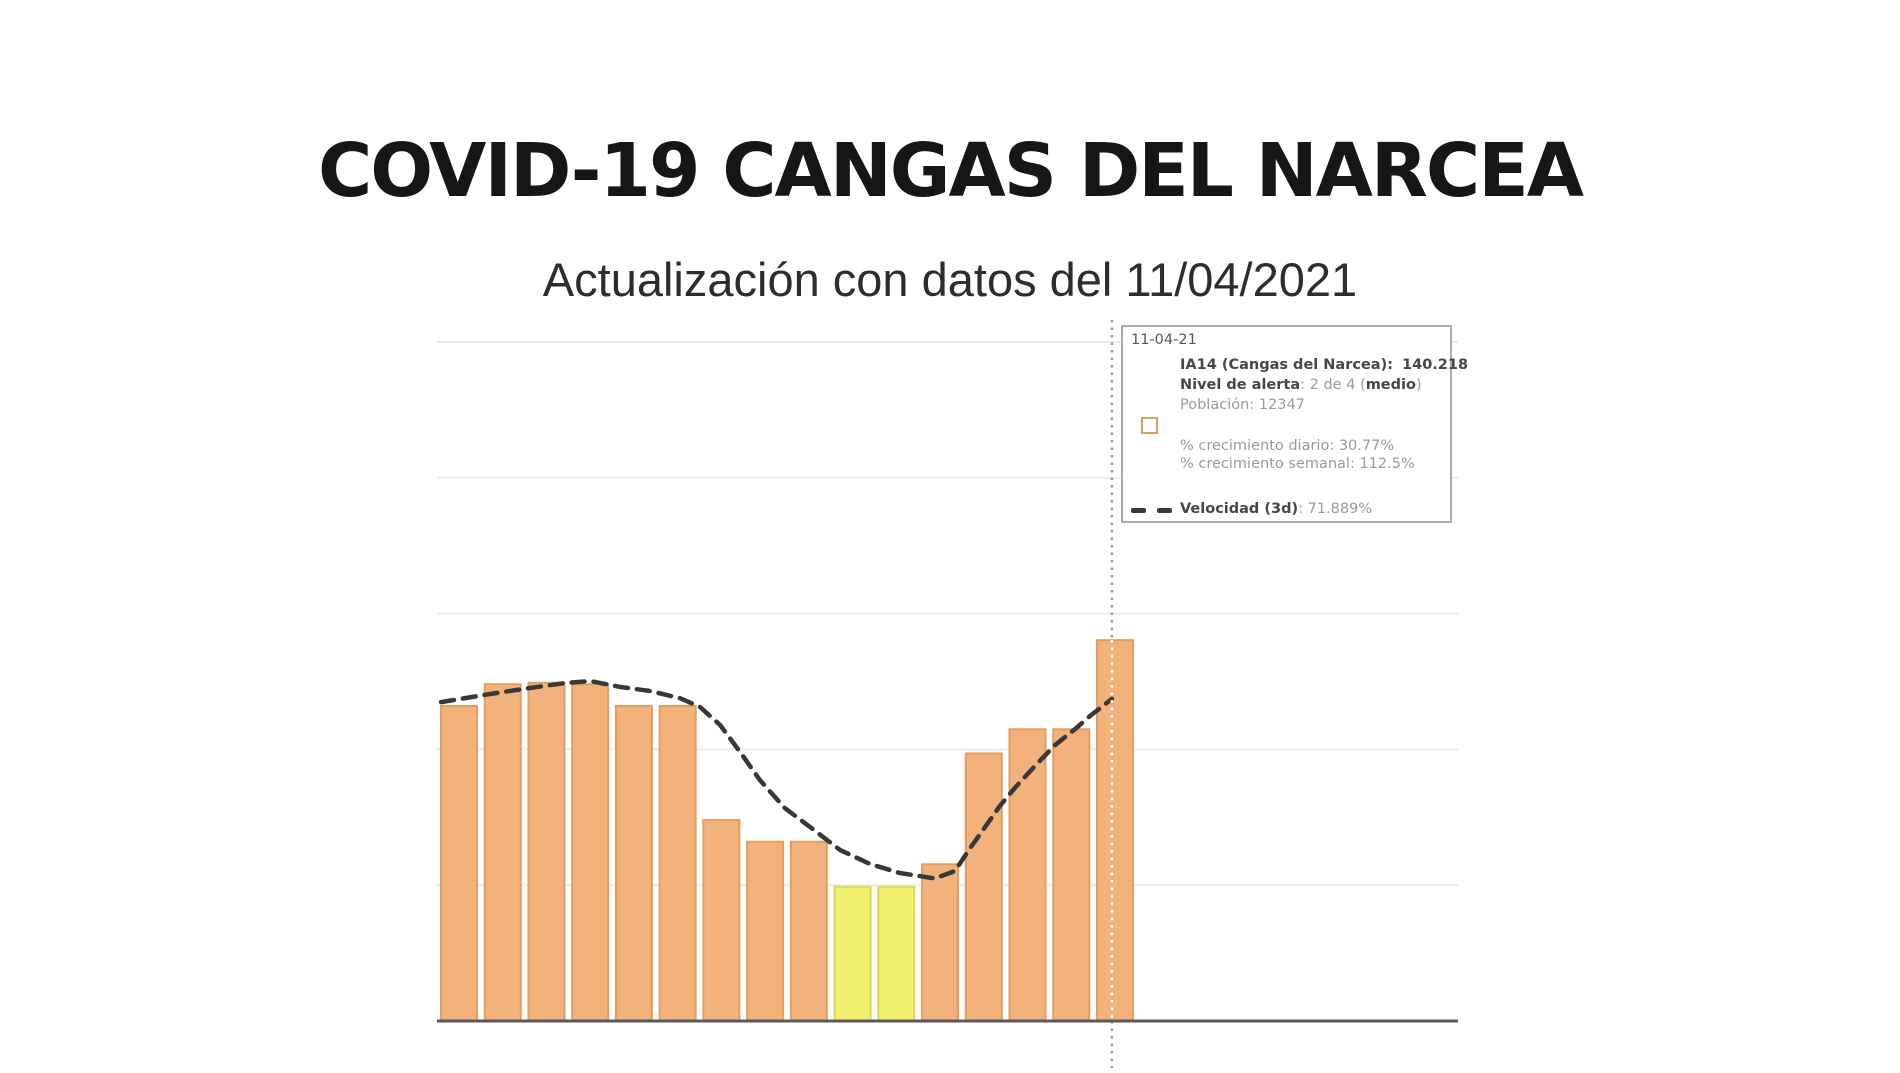  What do you see at coordinates (1164, 340) in the screenshot?
I see `tooltip-date: 11-04-21` at bounding box center [1164, 340].